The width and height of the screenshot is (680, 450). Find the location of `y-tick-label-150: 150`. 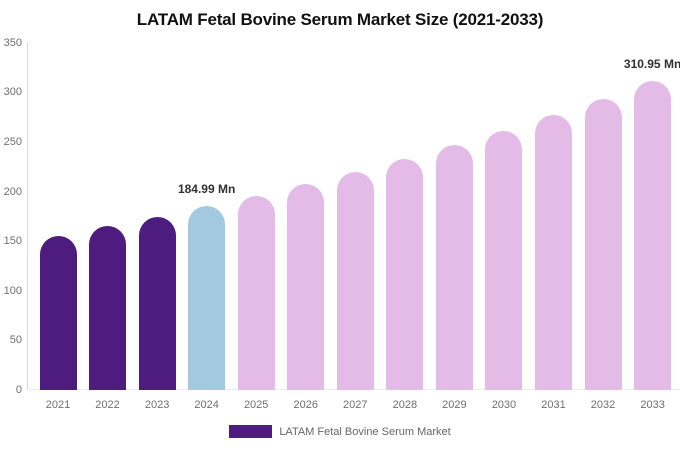

y-tick-label-150: 150 is located at coordinates (12, 241).